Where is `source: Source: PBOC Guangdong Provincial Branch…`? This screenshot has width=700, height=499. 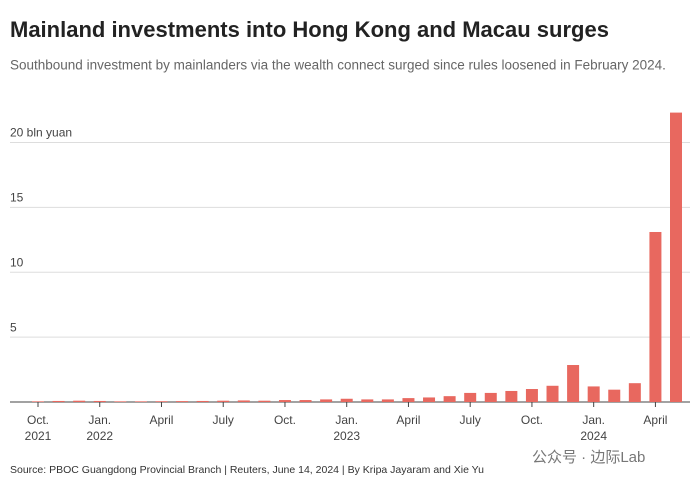
source: Source: PBOC Guangdong Provincial Branch… is located at coordinates (247, 470).